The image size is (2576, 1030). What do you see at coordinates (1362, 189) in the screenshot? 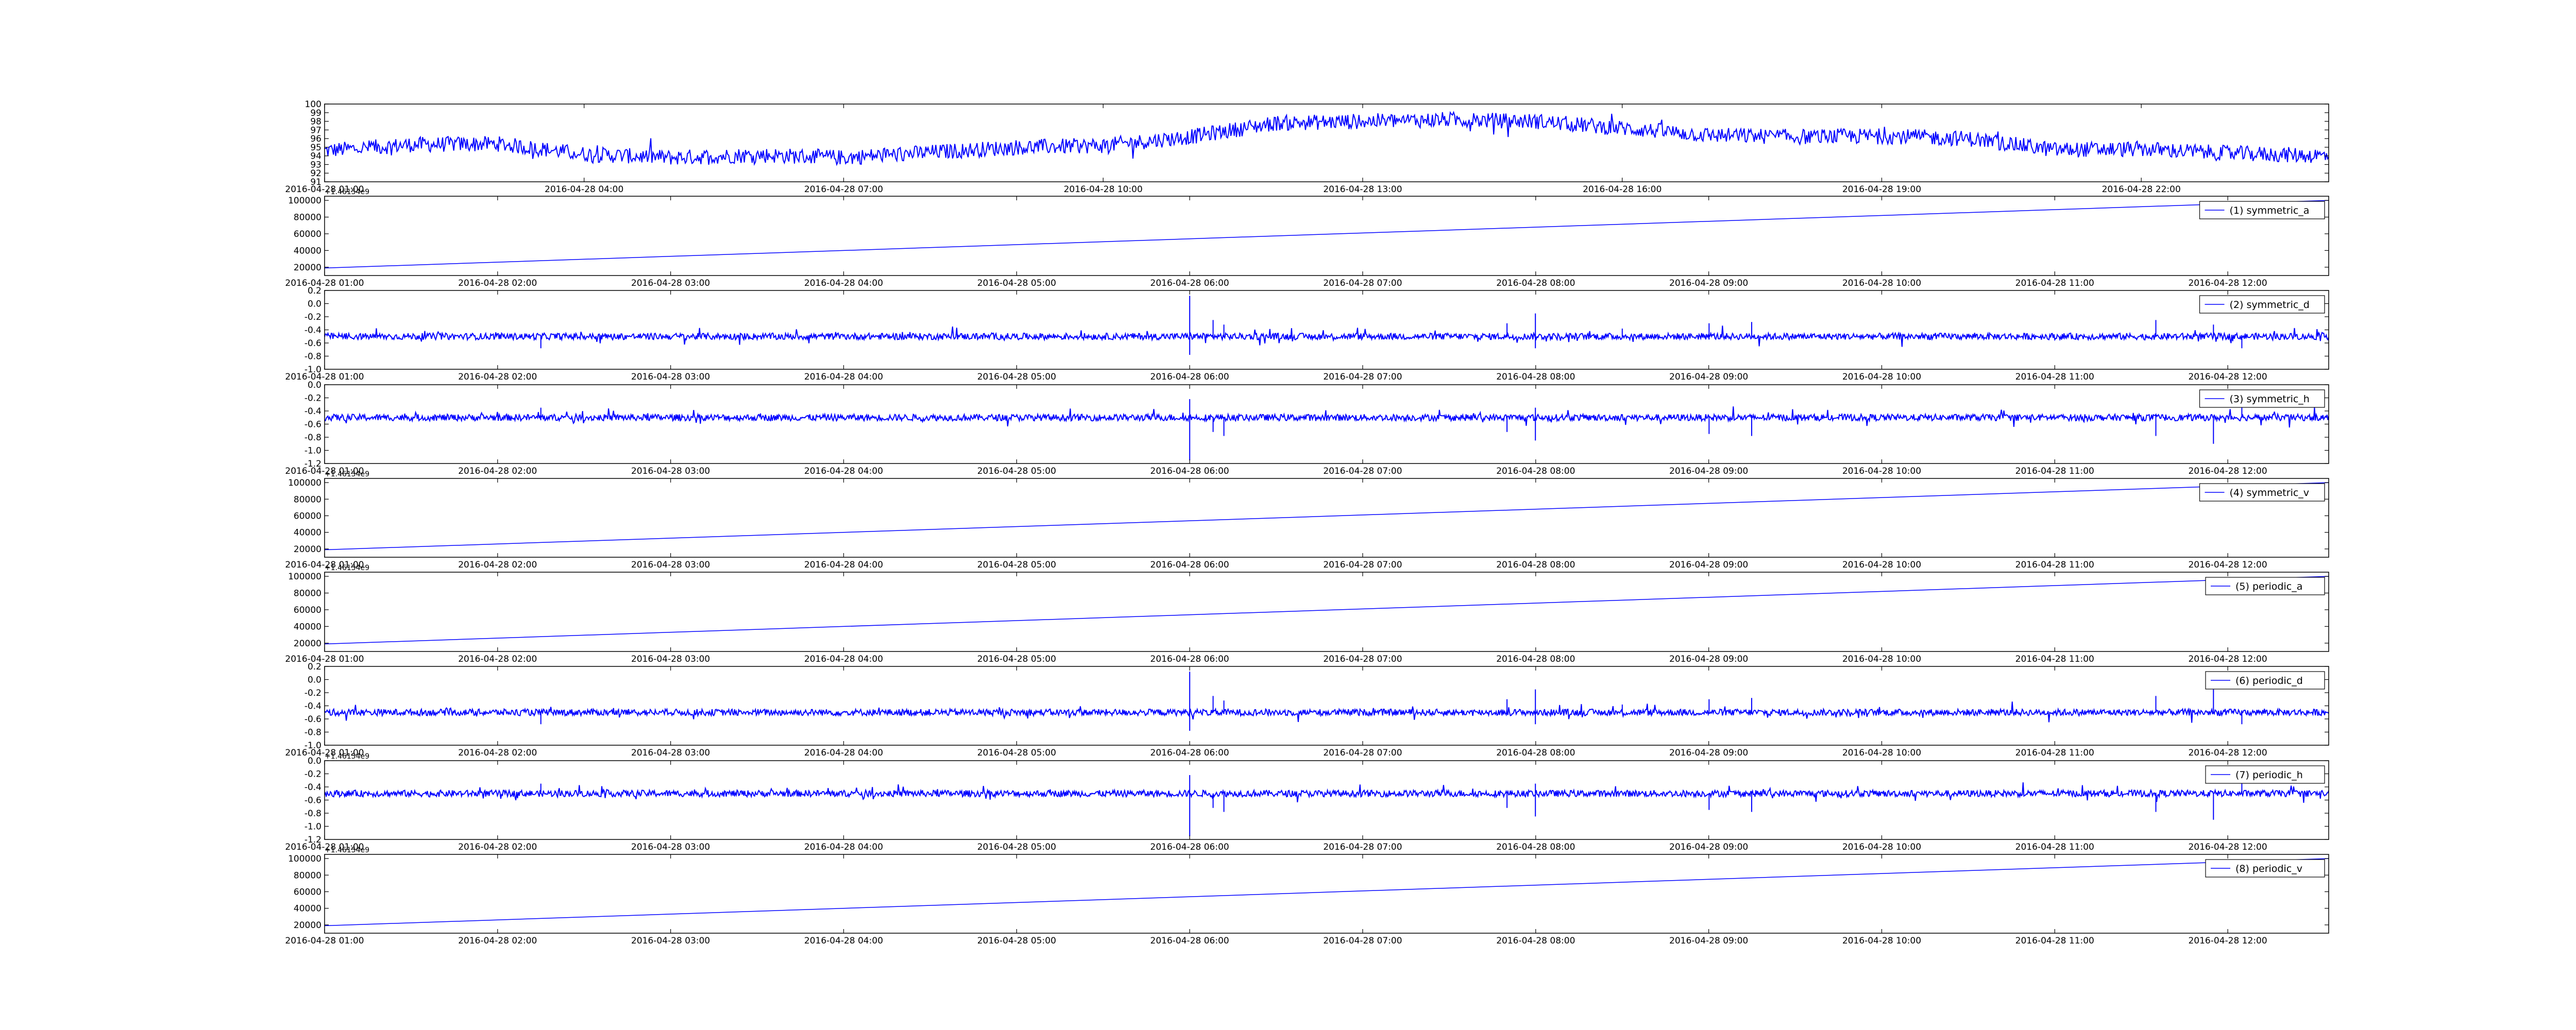
I see `x-tick-label: 2016-04-28 13:00` at bounding box center [1362, 189].